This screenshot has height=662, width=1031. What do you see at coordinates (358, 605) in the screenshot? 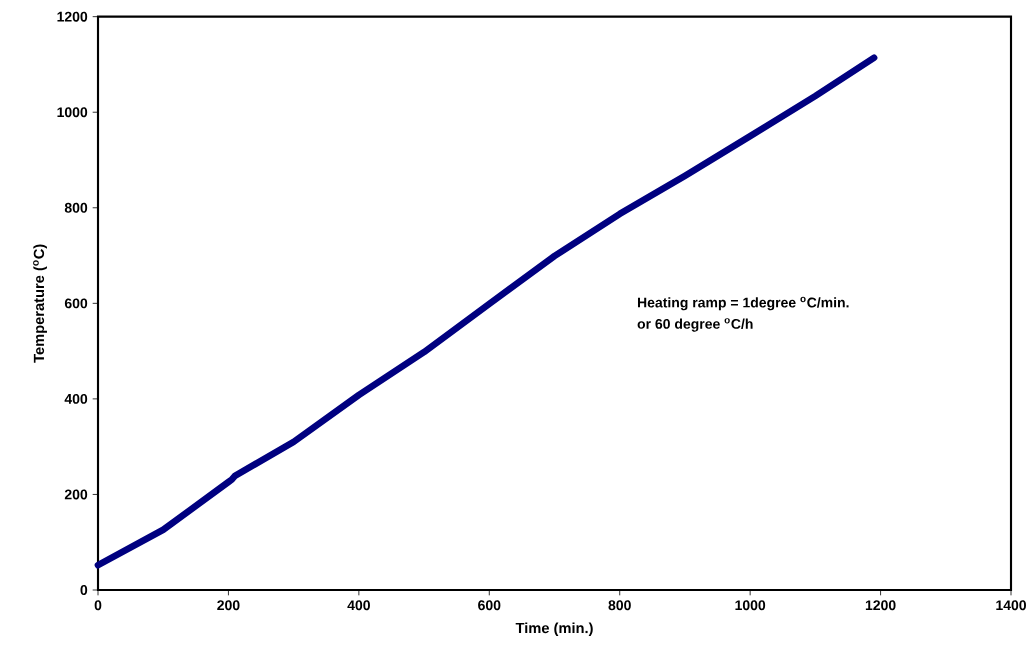
I see `x-tick-label: 400` at bounding box center [358, 605].